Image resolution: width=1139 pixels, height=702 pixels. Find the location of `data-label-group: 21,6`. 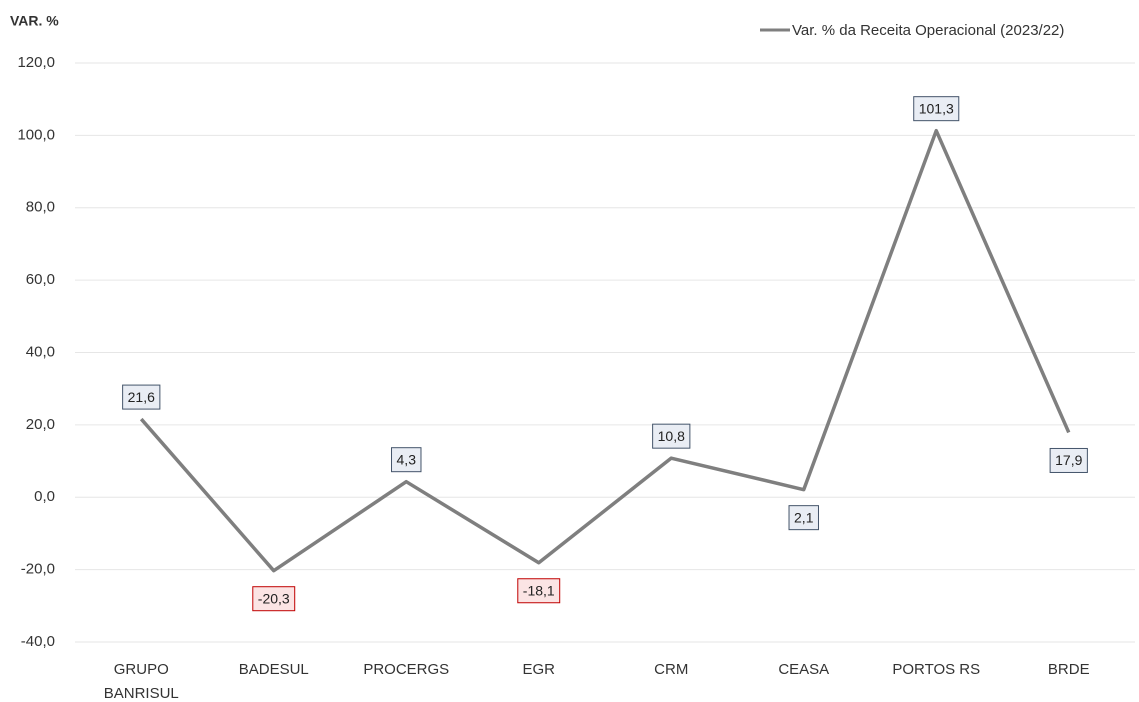

data-label-group: 21,6 is located at coordinates (141, 397).